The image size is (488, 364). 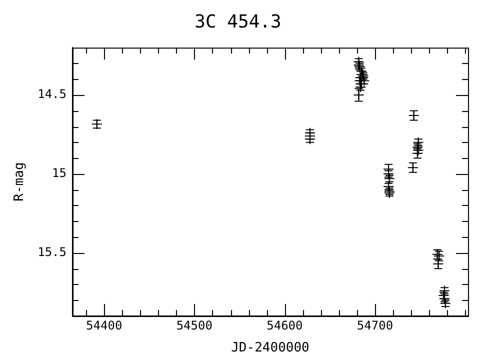 What do you see at coordinates (194, 325) in the screenshot?
I see `x-tick-label: 54500` at bounding box center [194, 325].